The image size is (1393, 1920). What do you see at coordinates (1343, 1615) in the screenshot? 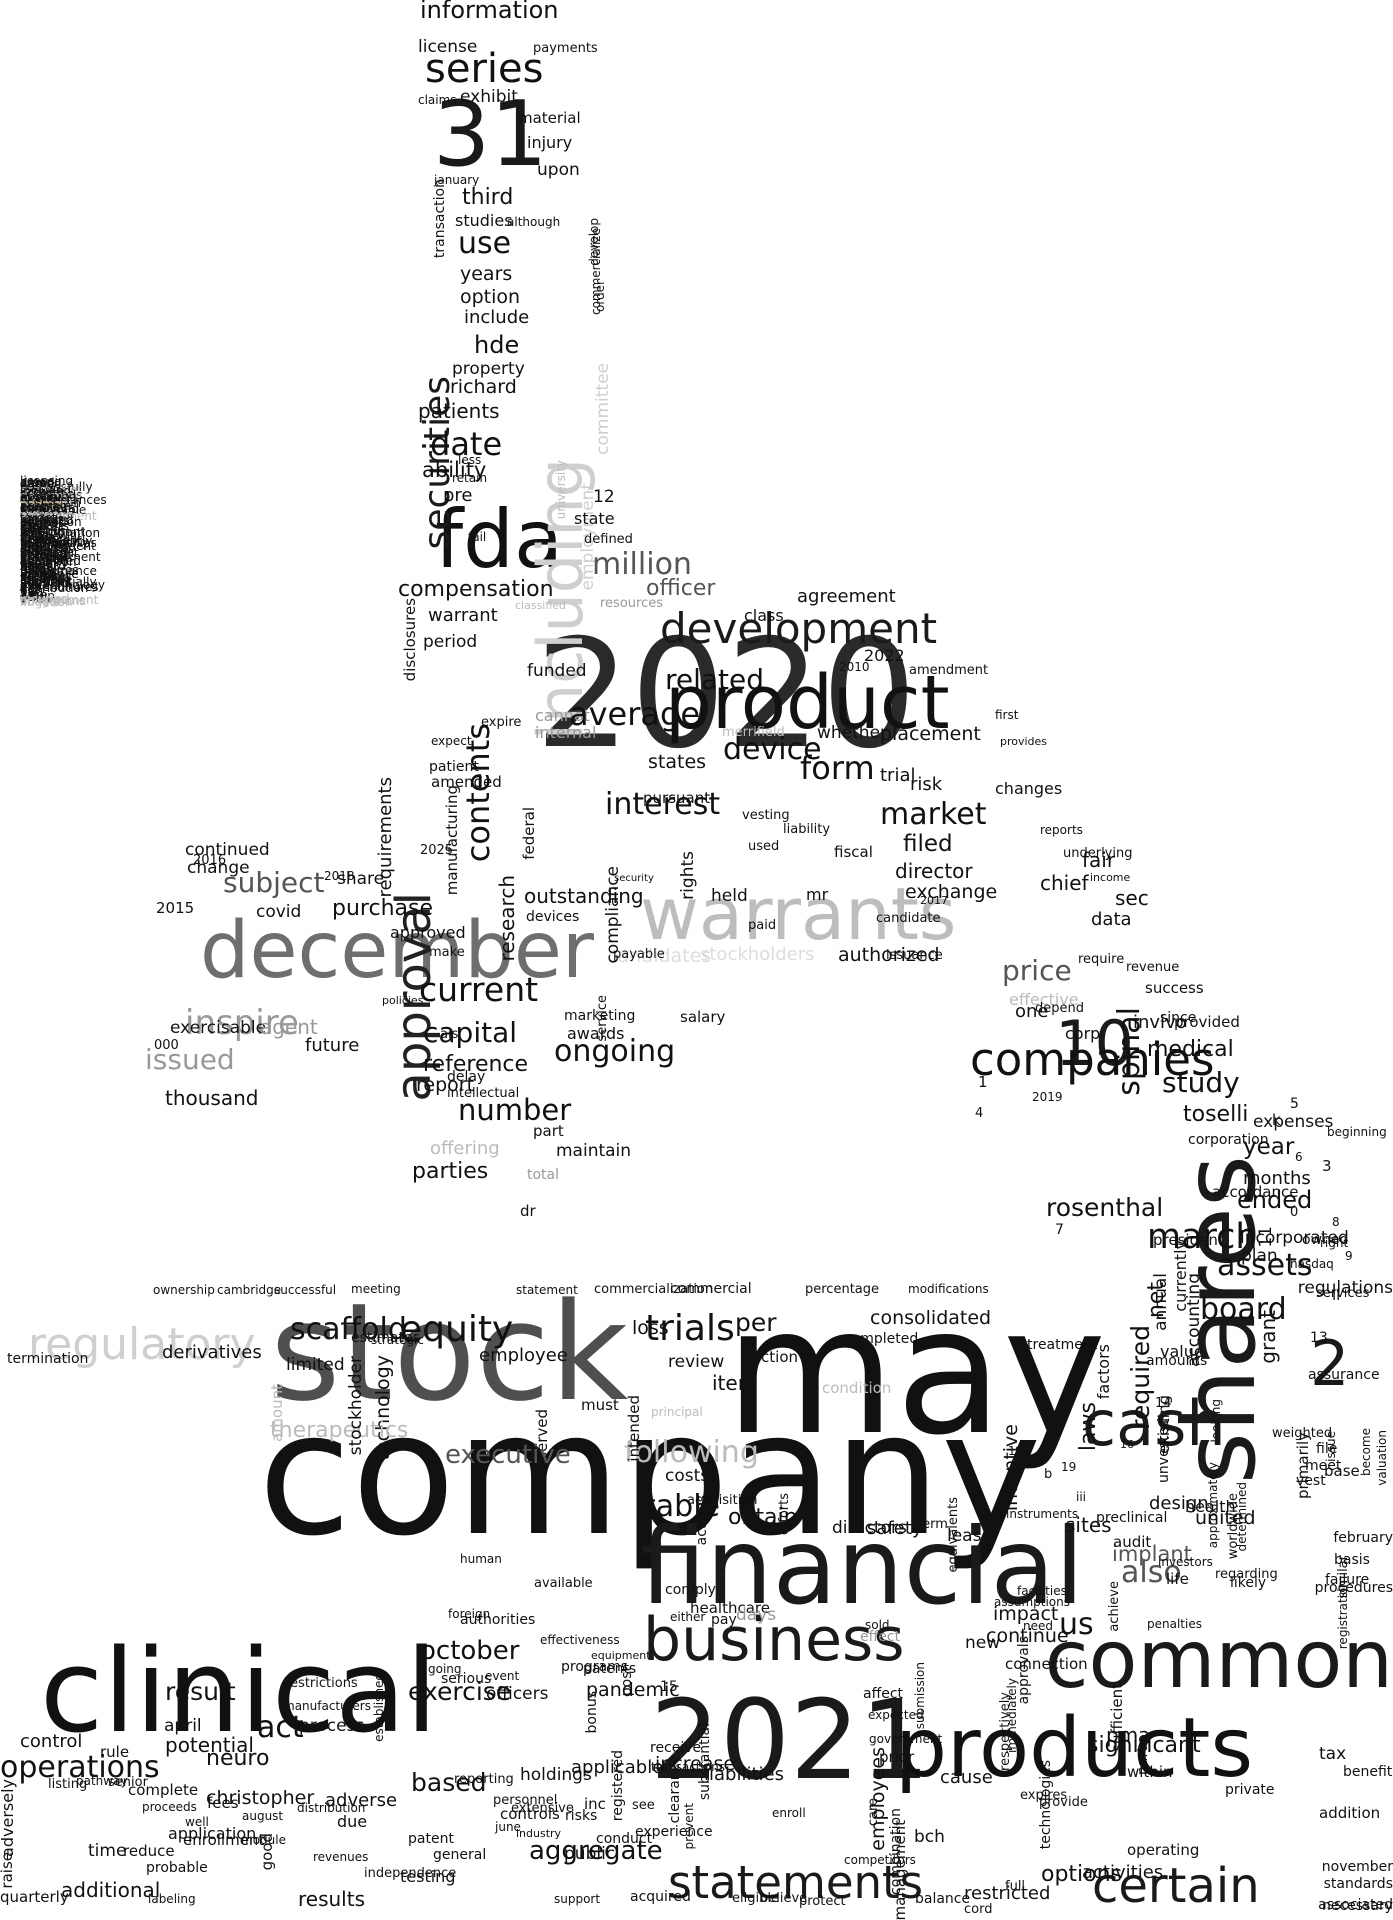
I see `word-registration: registration` at bounding box center [1343, 1615].